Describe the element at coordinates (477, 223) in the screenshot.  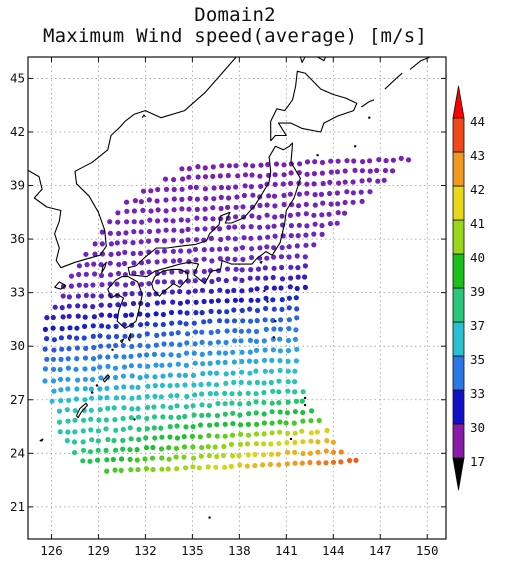
I see `colorbar-label: 41` at that location.